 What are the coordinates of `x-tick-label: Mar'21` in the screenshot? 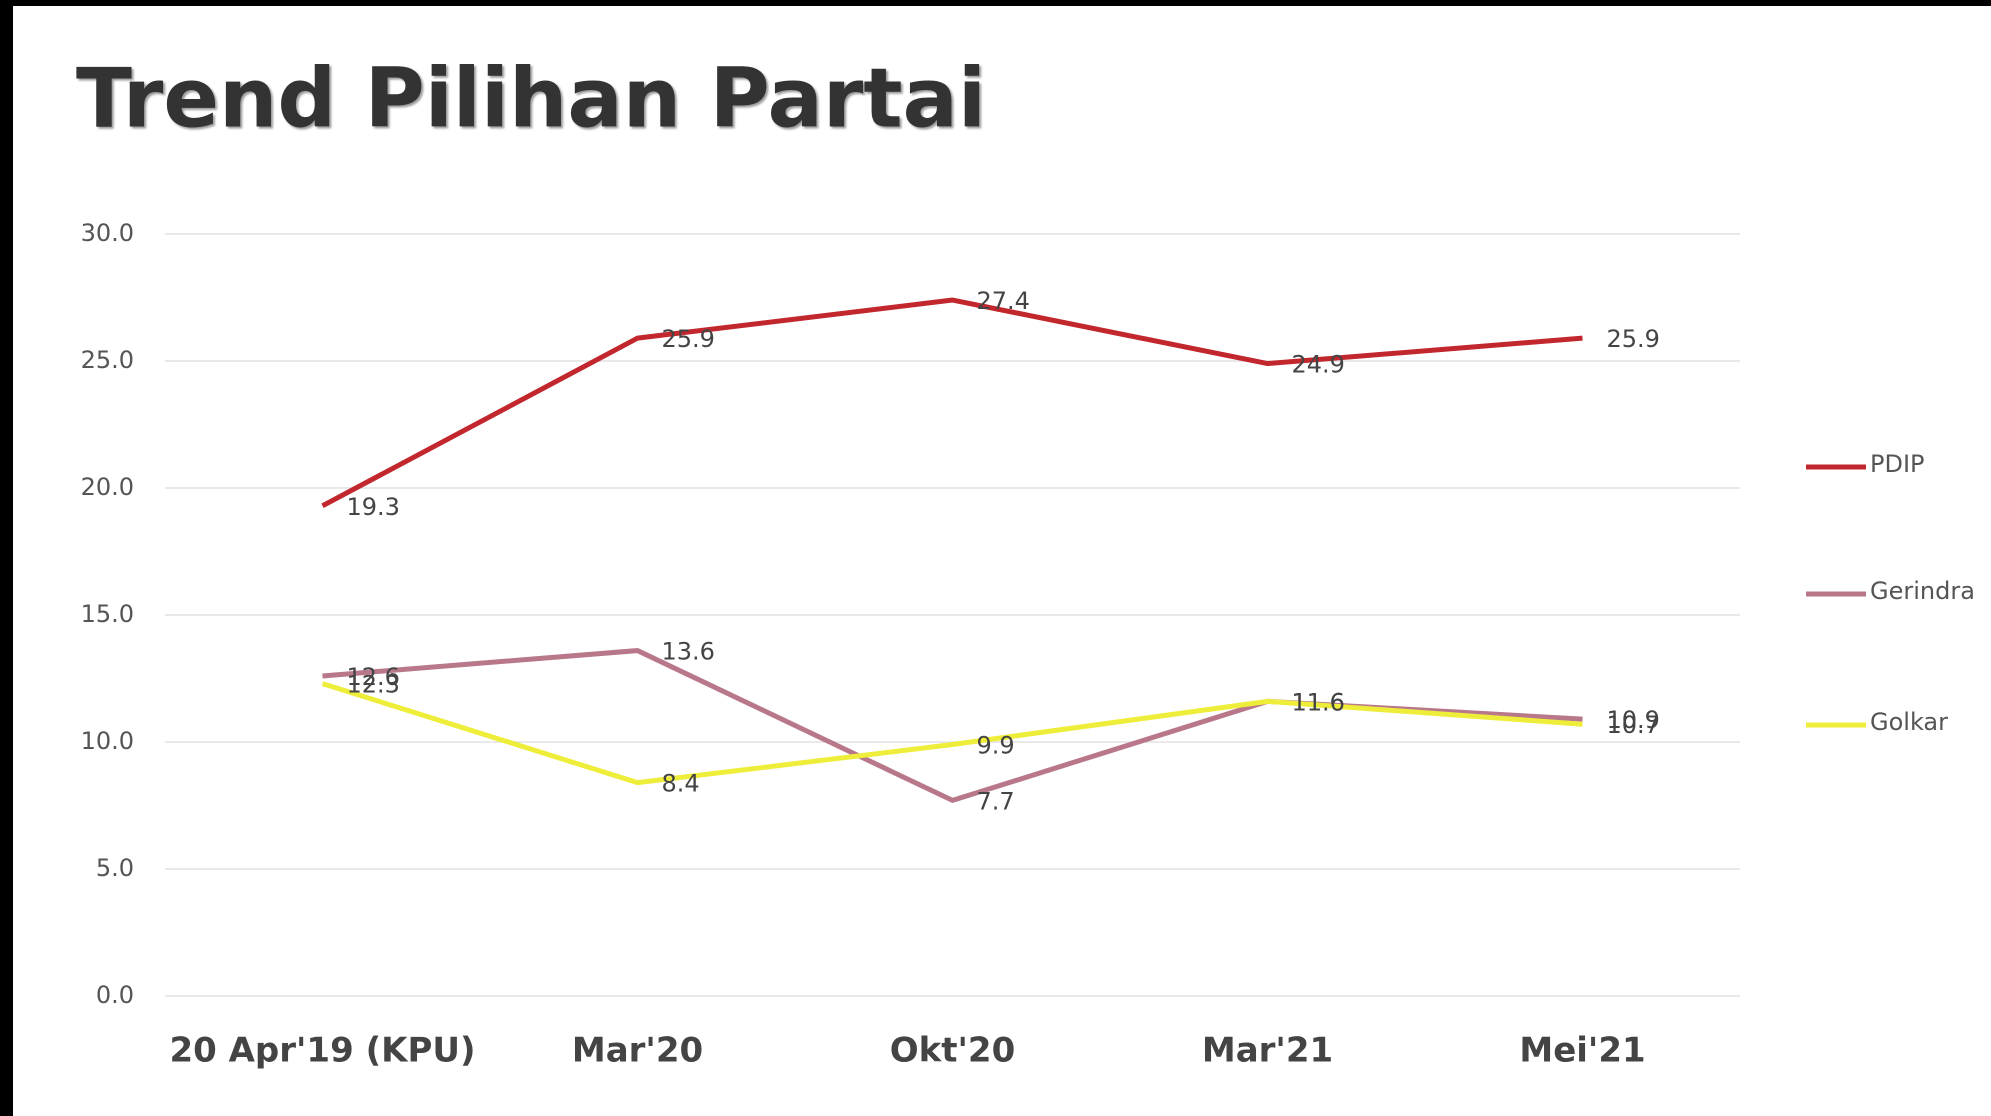 It's located at (1267, 1051).